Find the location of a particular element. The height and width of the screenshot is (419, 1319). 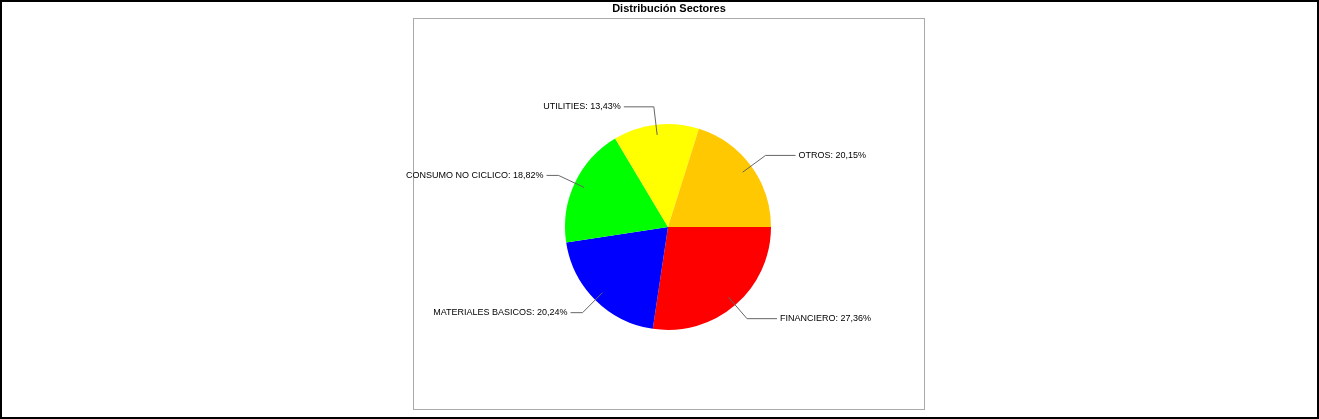

slice-label: MATERIALES BASICOS: 20,24% is located at coordinates (500, 312).